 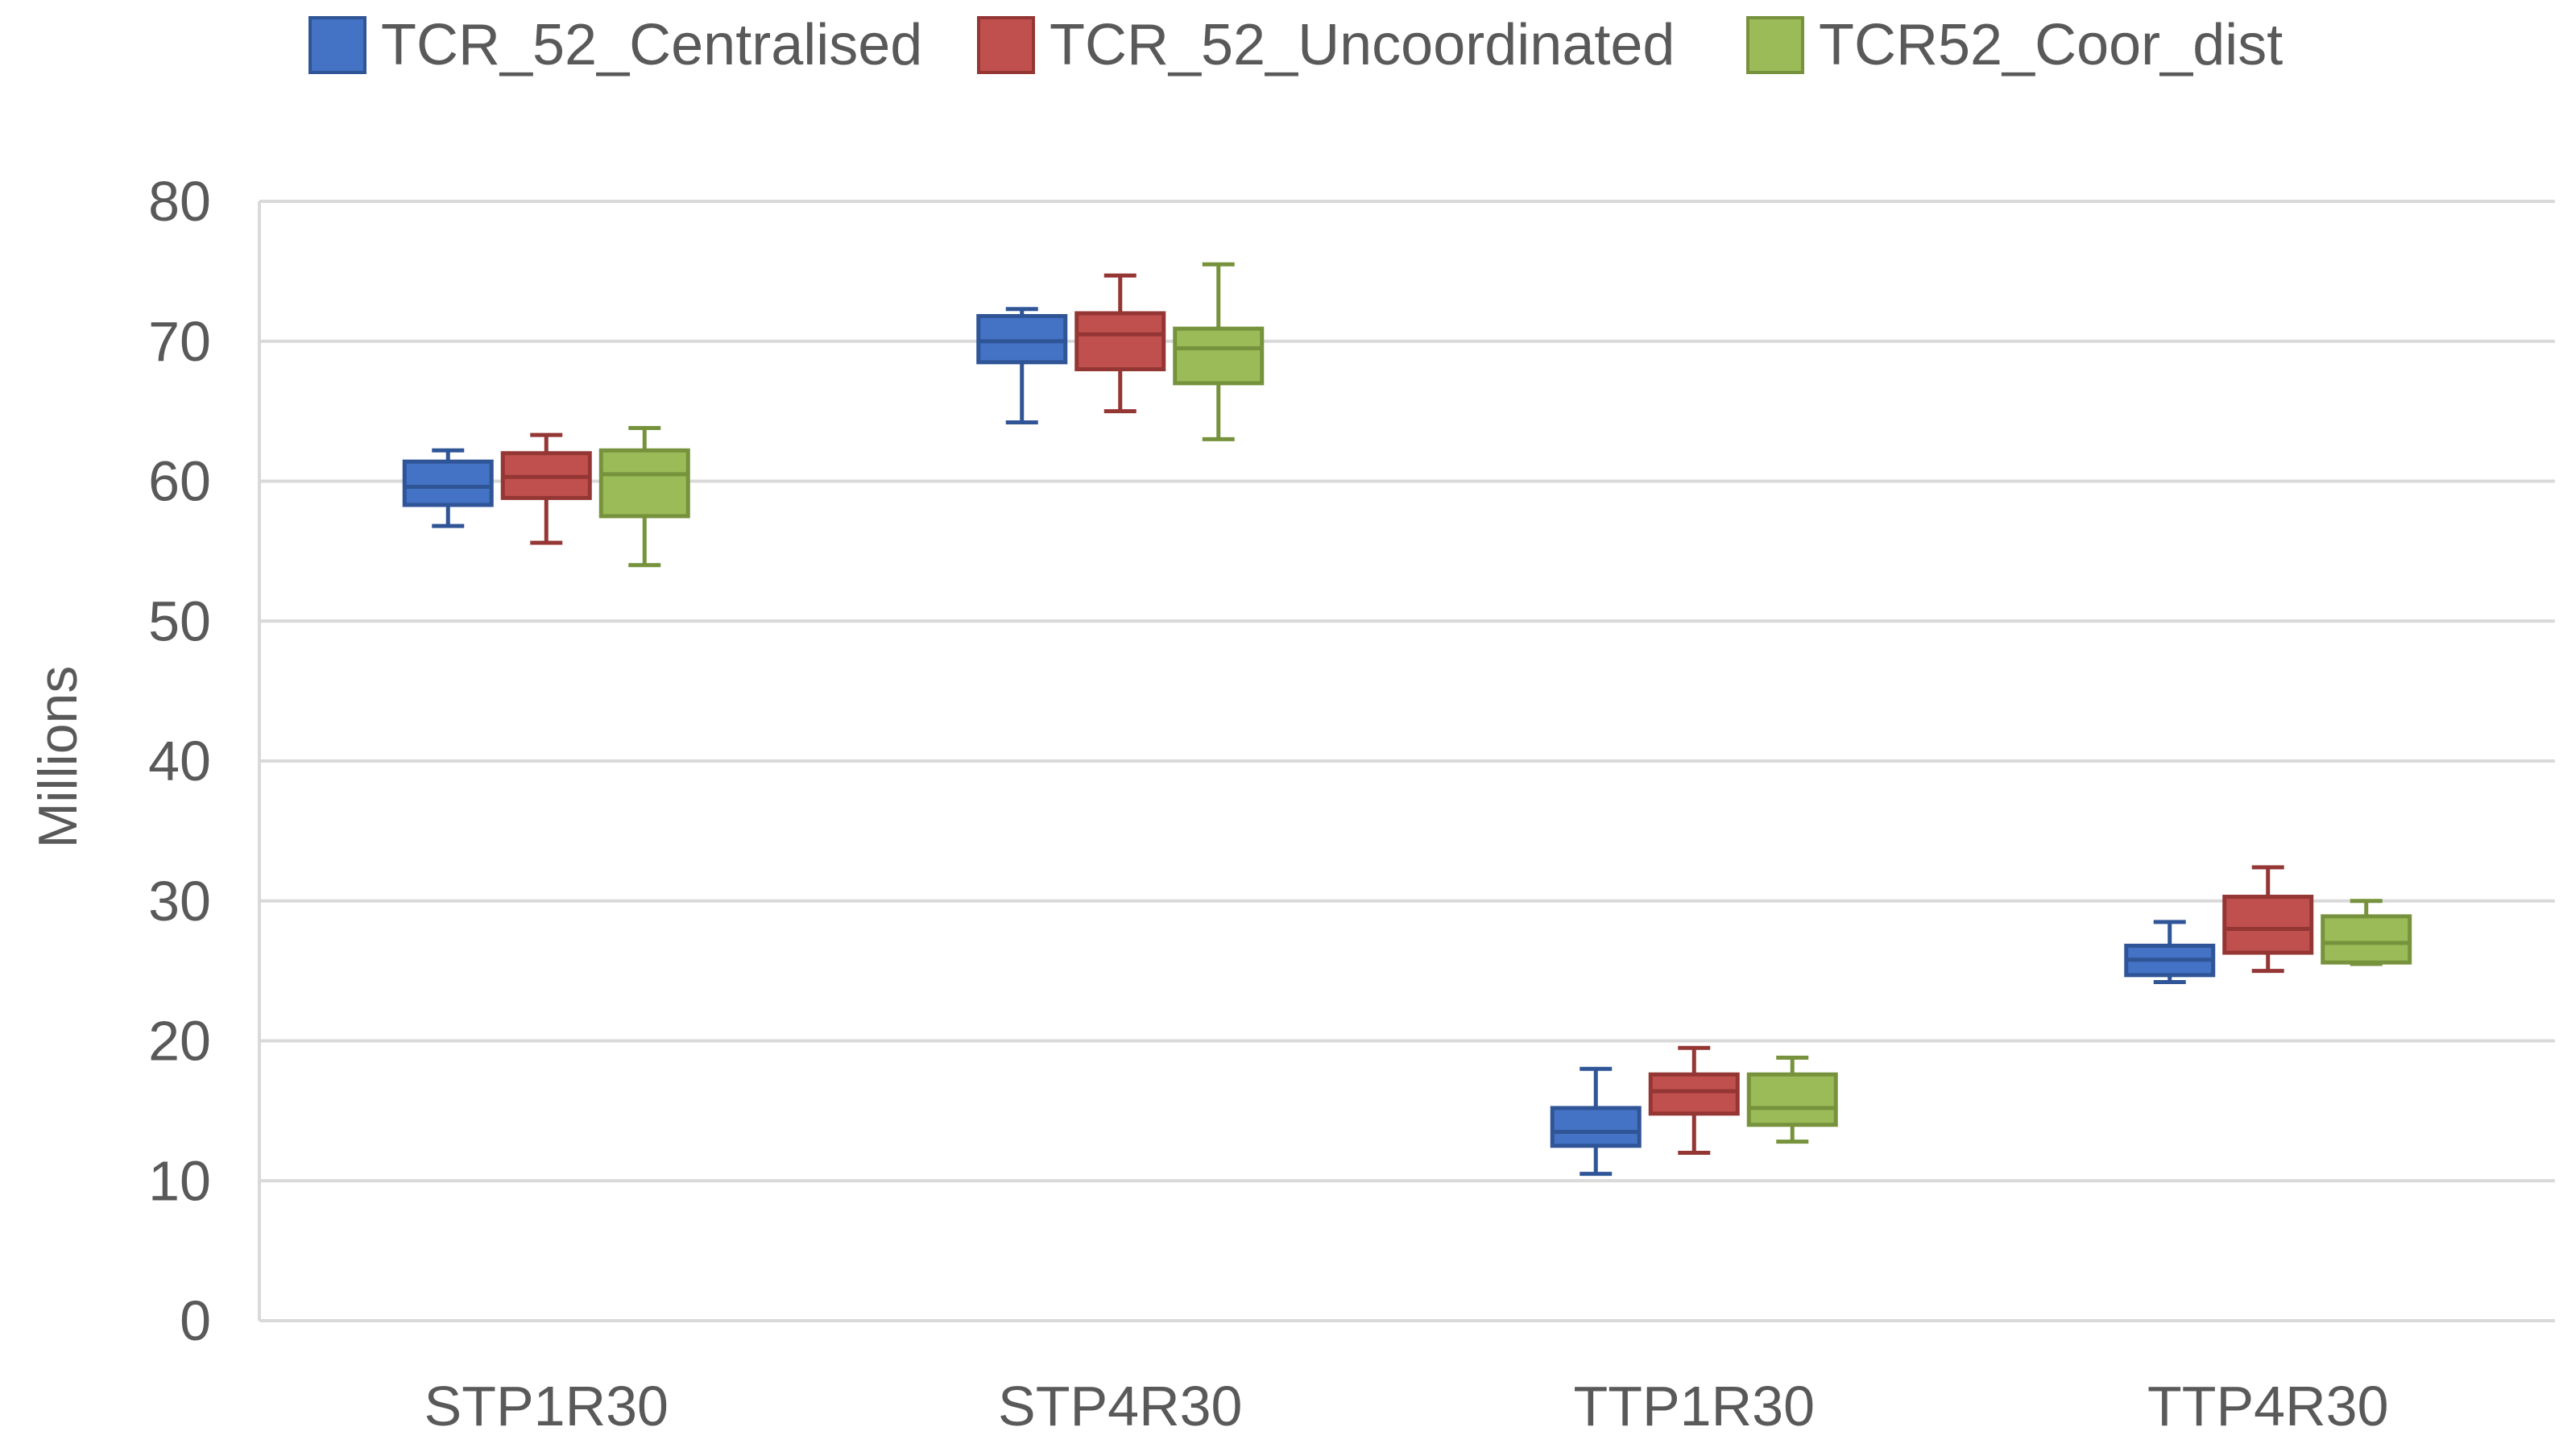 I want to click on box-TCR_52_Centralised-STP1R30, so click(x=448, y=488).